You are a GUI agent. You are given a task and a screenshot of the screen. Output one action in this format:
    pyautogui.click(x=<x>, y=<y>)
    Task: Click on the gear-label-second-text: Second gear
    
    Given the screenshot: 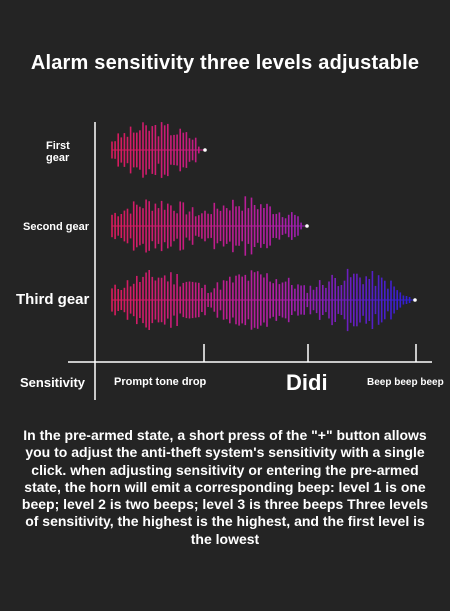 What is the action you would take?
    pyautogui.click(x=56, y=227)
    